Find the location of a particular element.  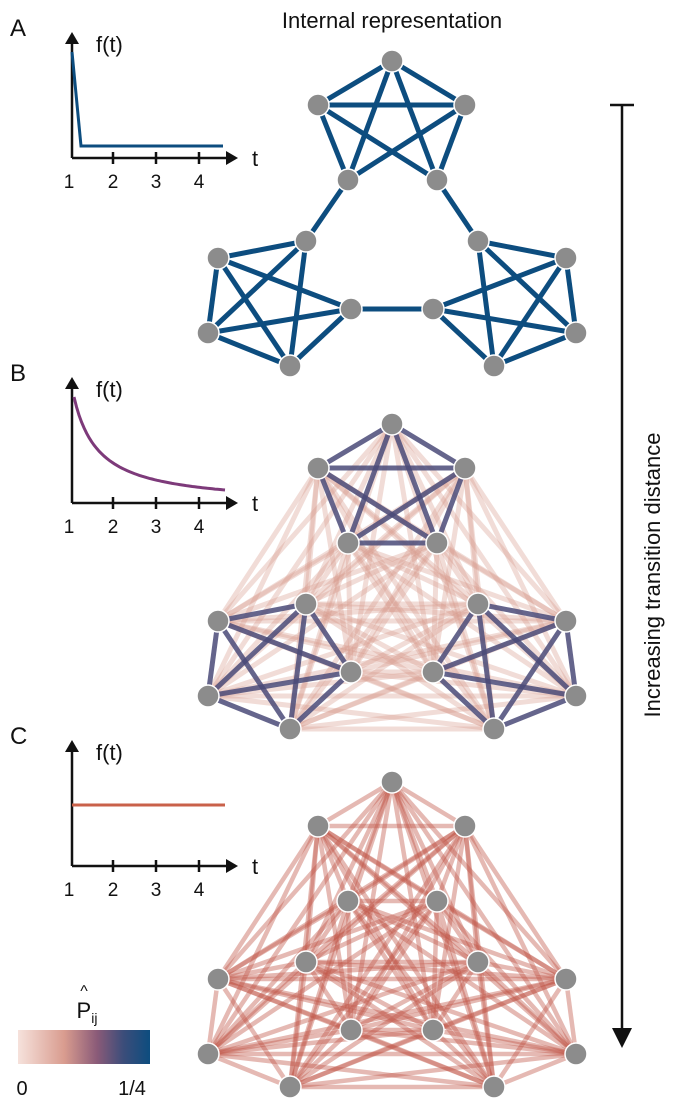

colorbar: Pij ^ 0 1/4 is located at coordinates (83, 1041).